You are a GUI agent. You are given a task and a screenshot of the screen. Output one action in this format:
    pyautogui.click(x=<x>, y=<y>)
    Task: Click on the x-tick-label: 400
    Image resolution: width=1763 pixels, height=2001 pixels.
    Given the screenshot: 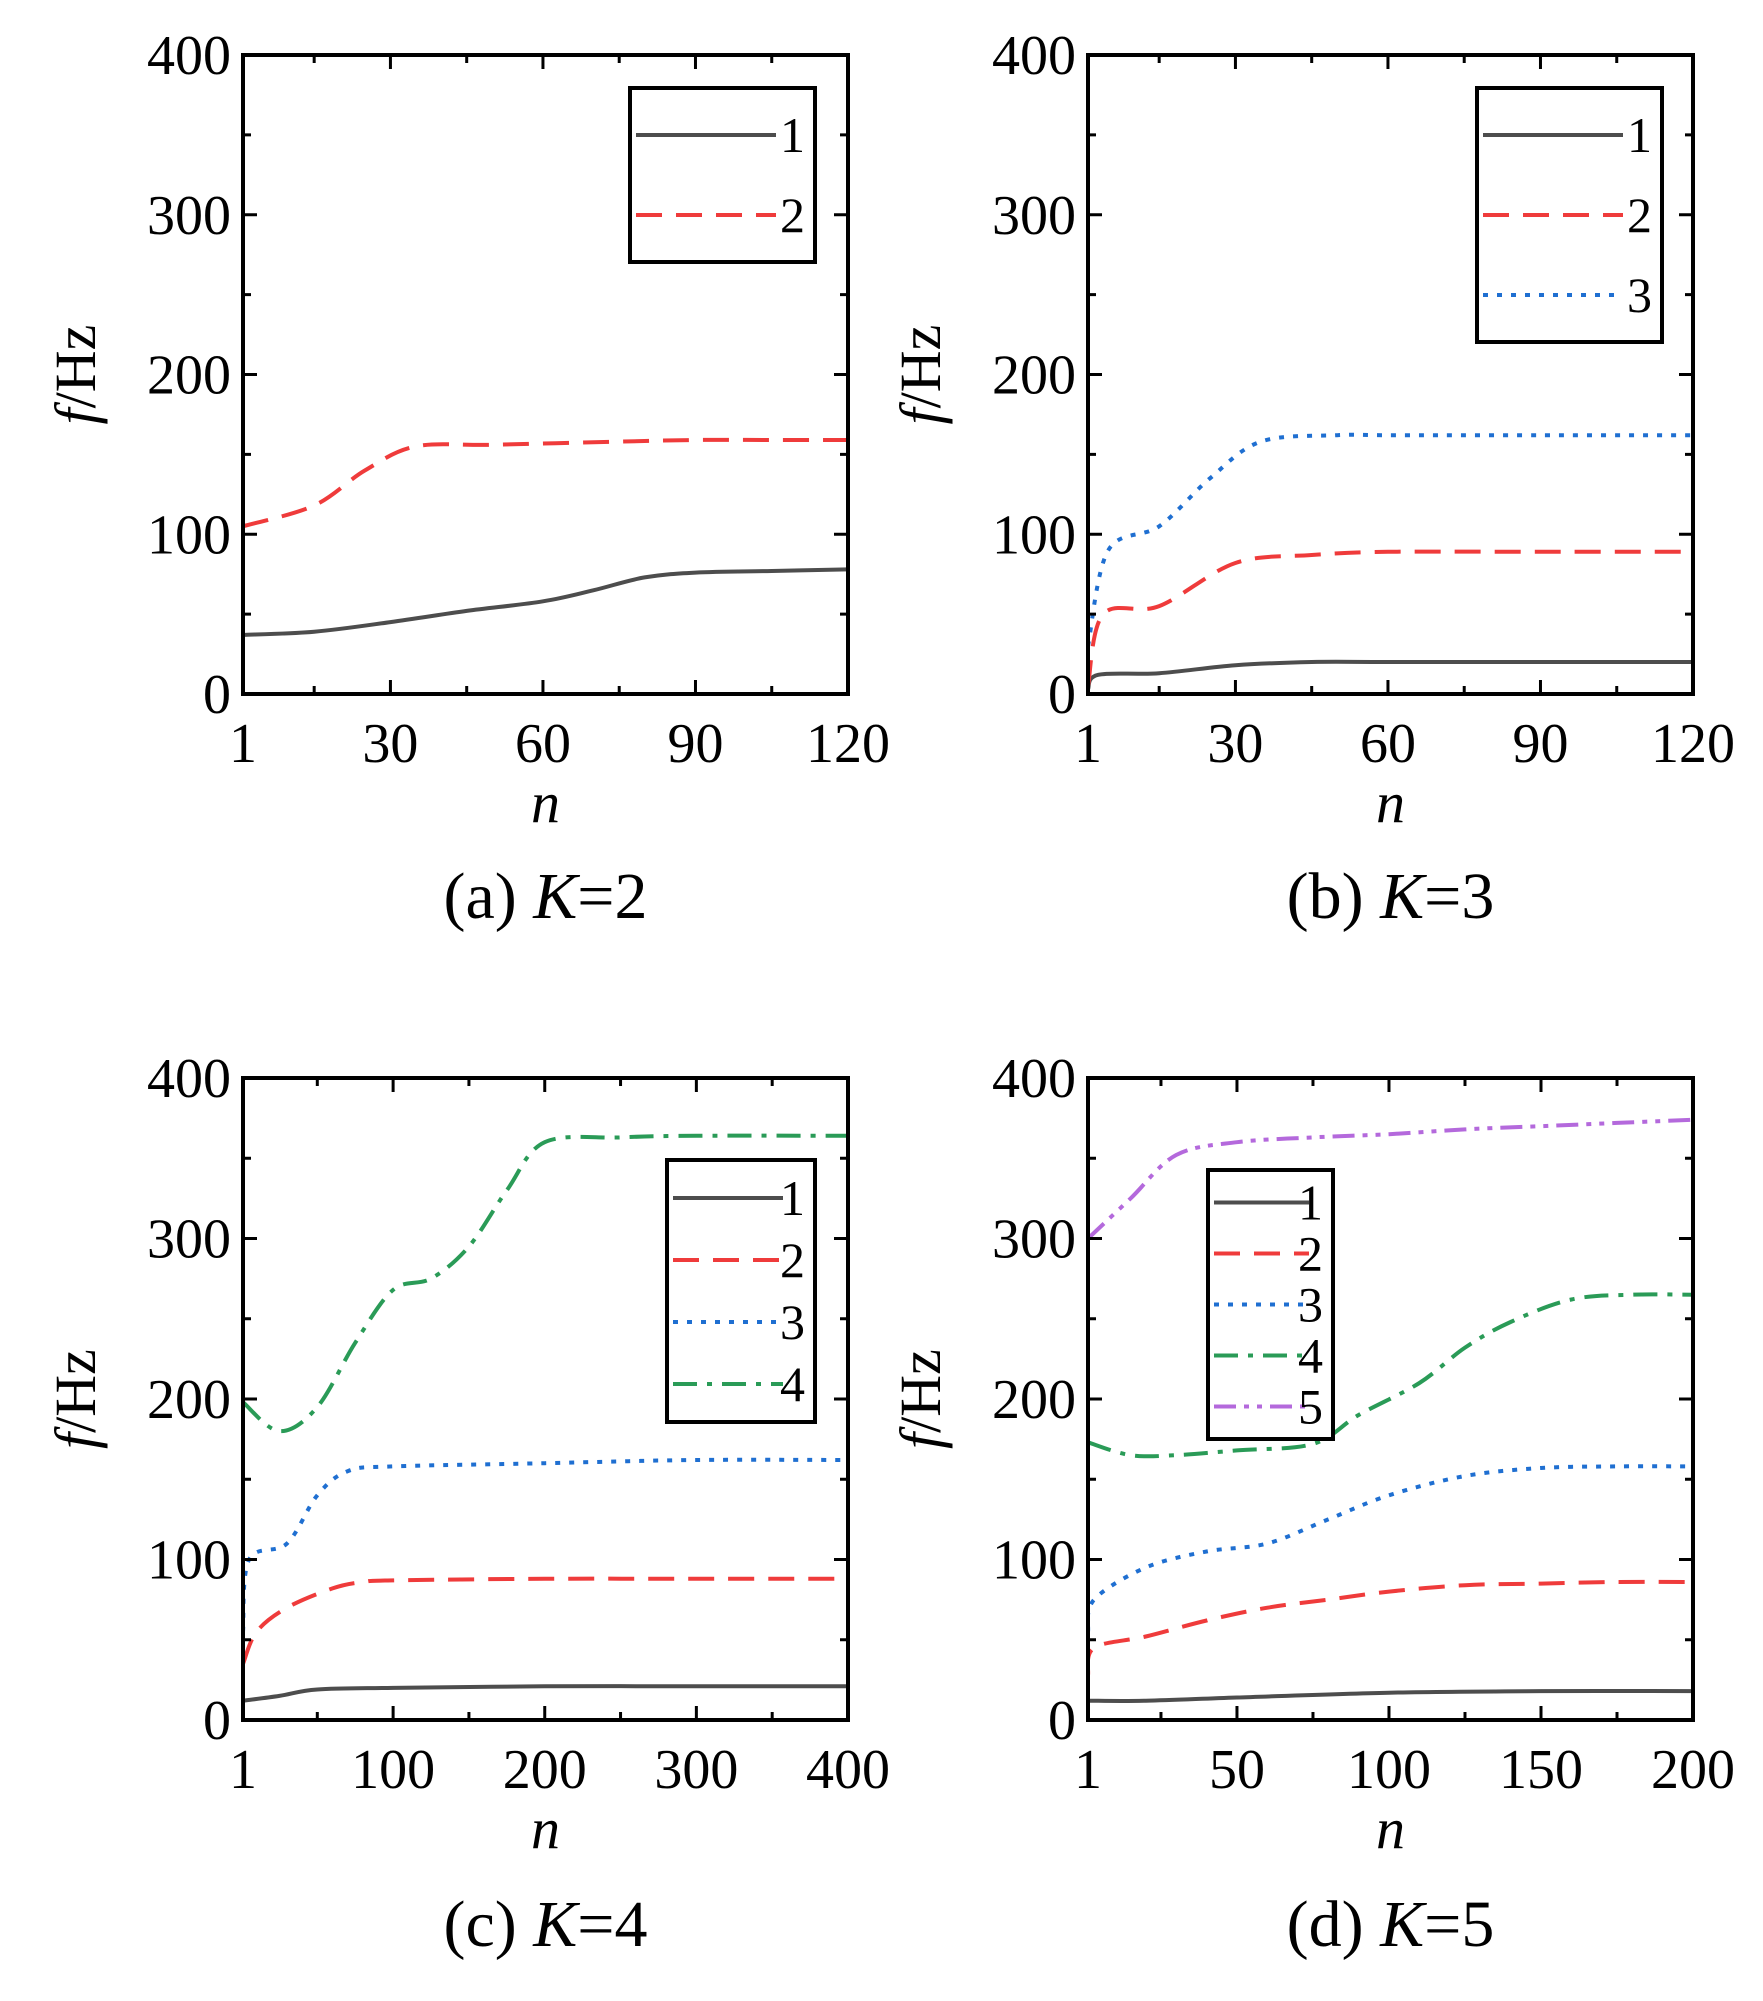 What is the action you would take?
    pyautogui.click(x=848, y=1770)
    